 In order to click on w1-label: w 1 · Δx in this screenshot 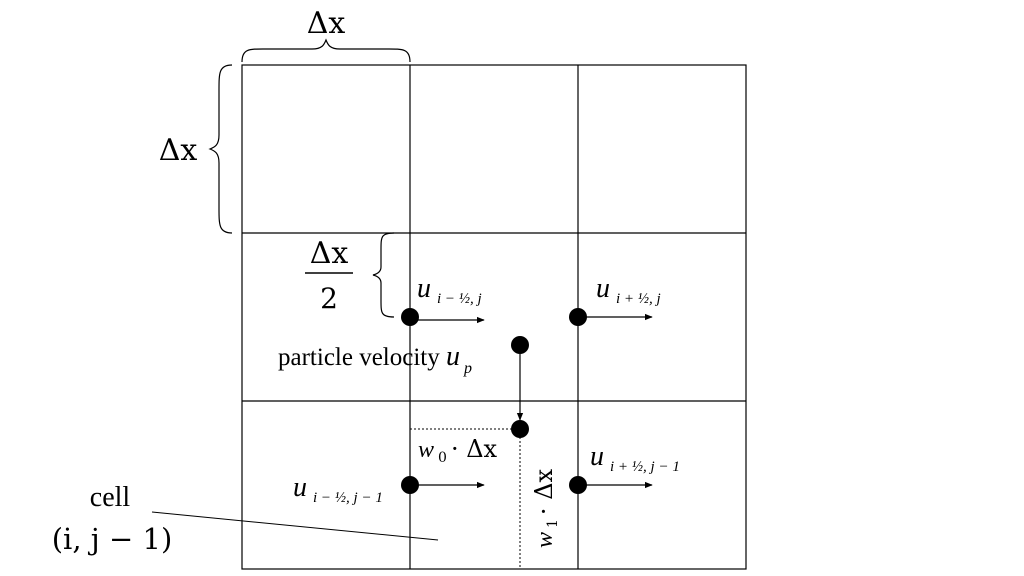, I will do `click(545, 508)`.